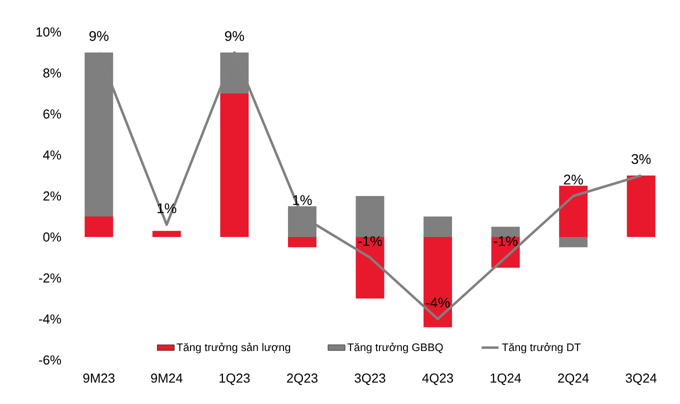 This screenshot has width=680, height=404. Describe the element at coordinates (573, 179) in the screenshot. I see `data-label: 2%` at that location.